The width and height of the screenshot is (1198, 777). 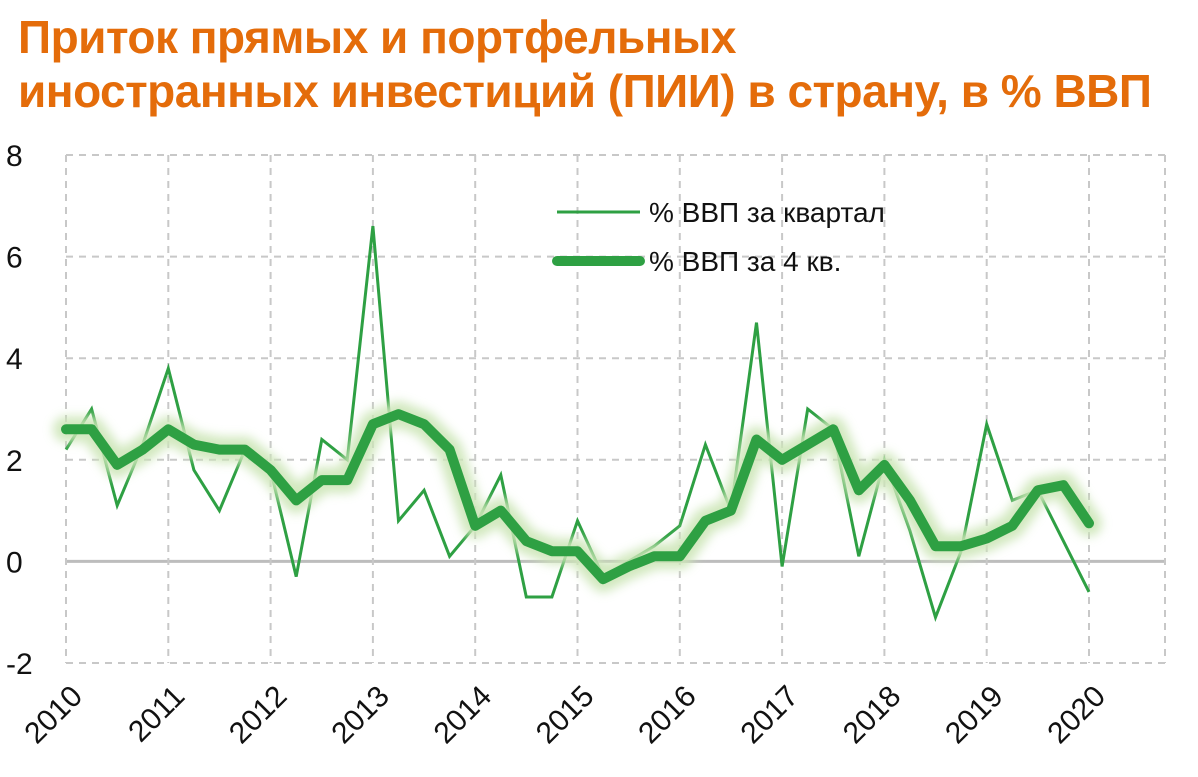 What do you see at coordinates (767, 212) in the screenshot?
I see `legend-label-quarterly: % ВВП за квартал` at bounding box center [767, 212].